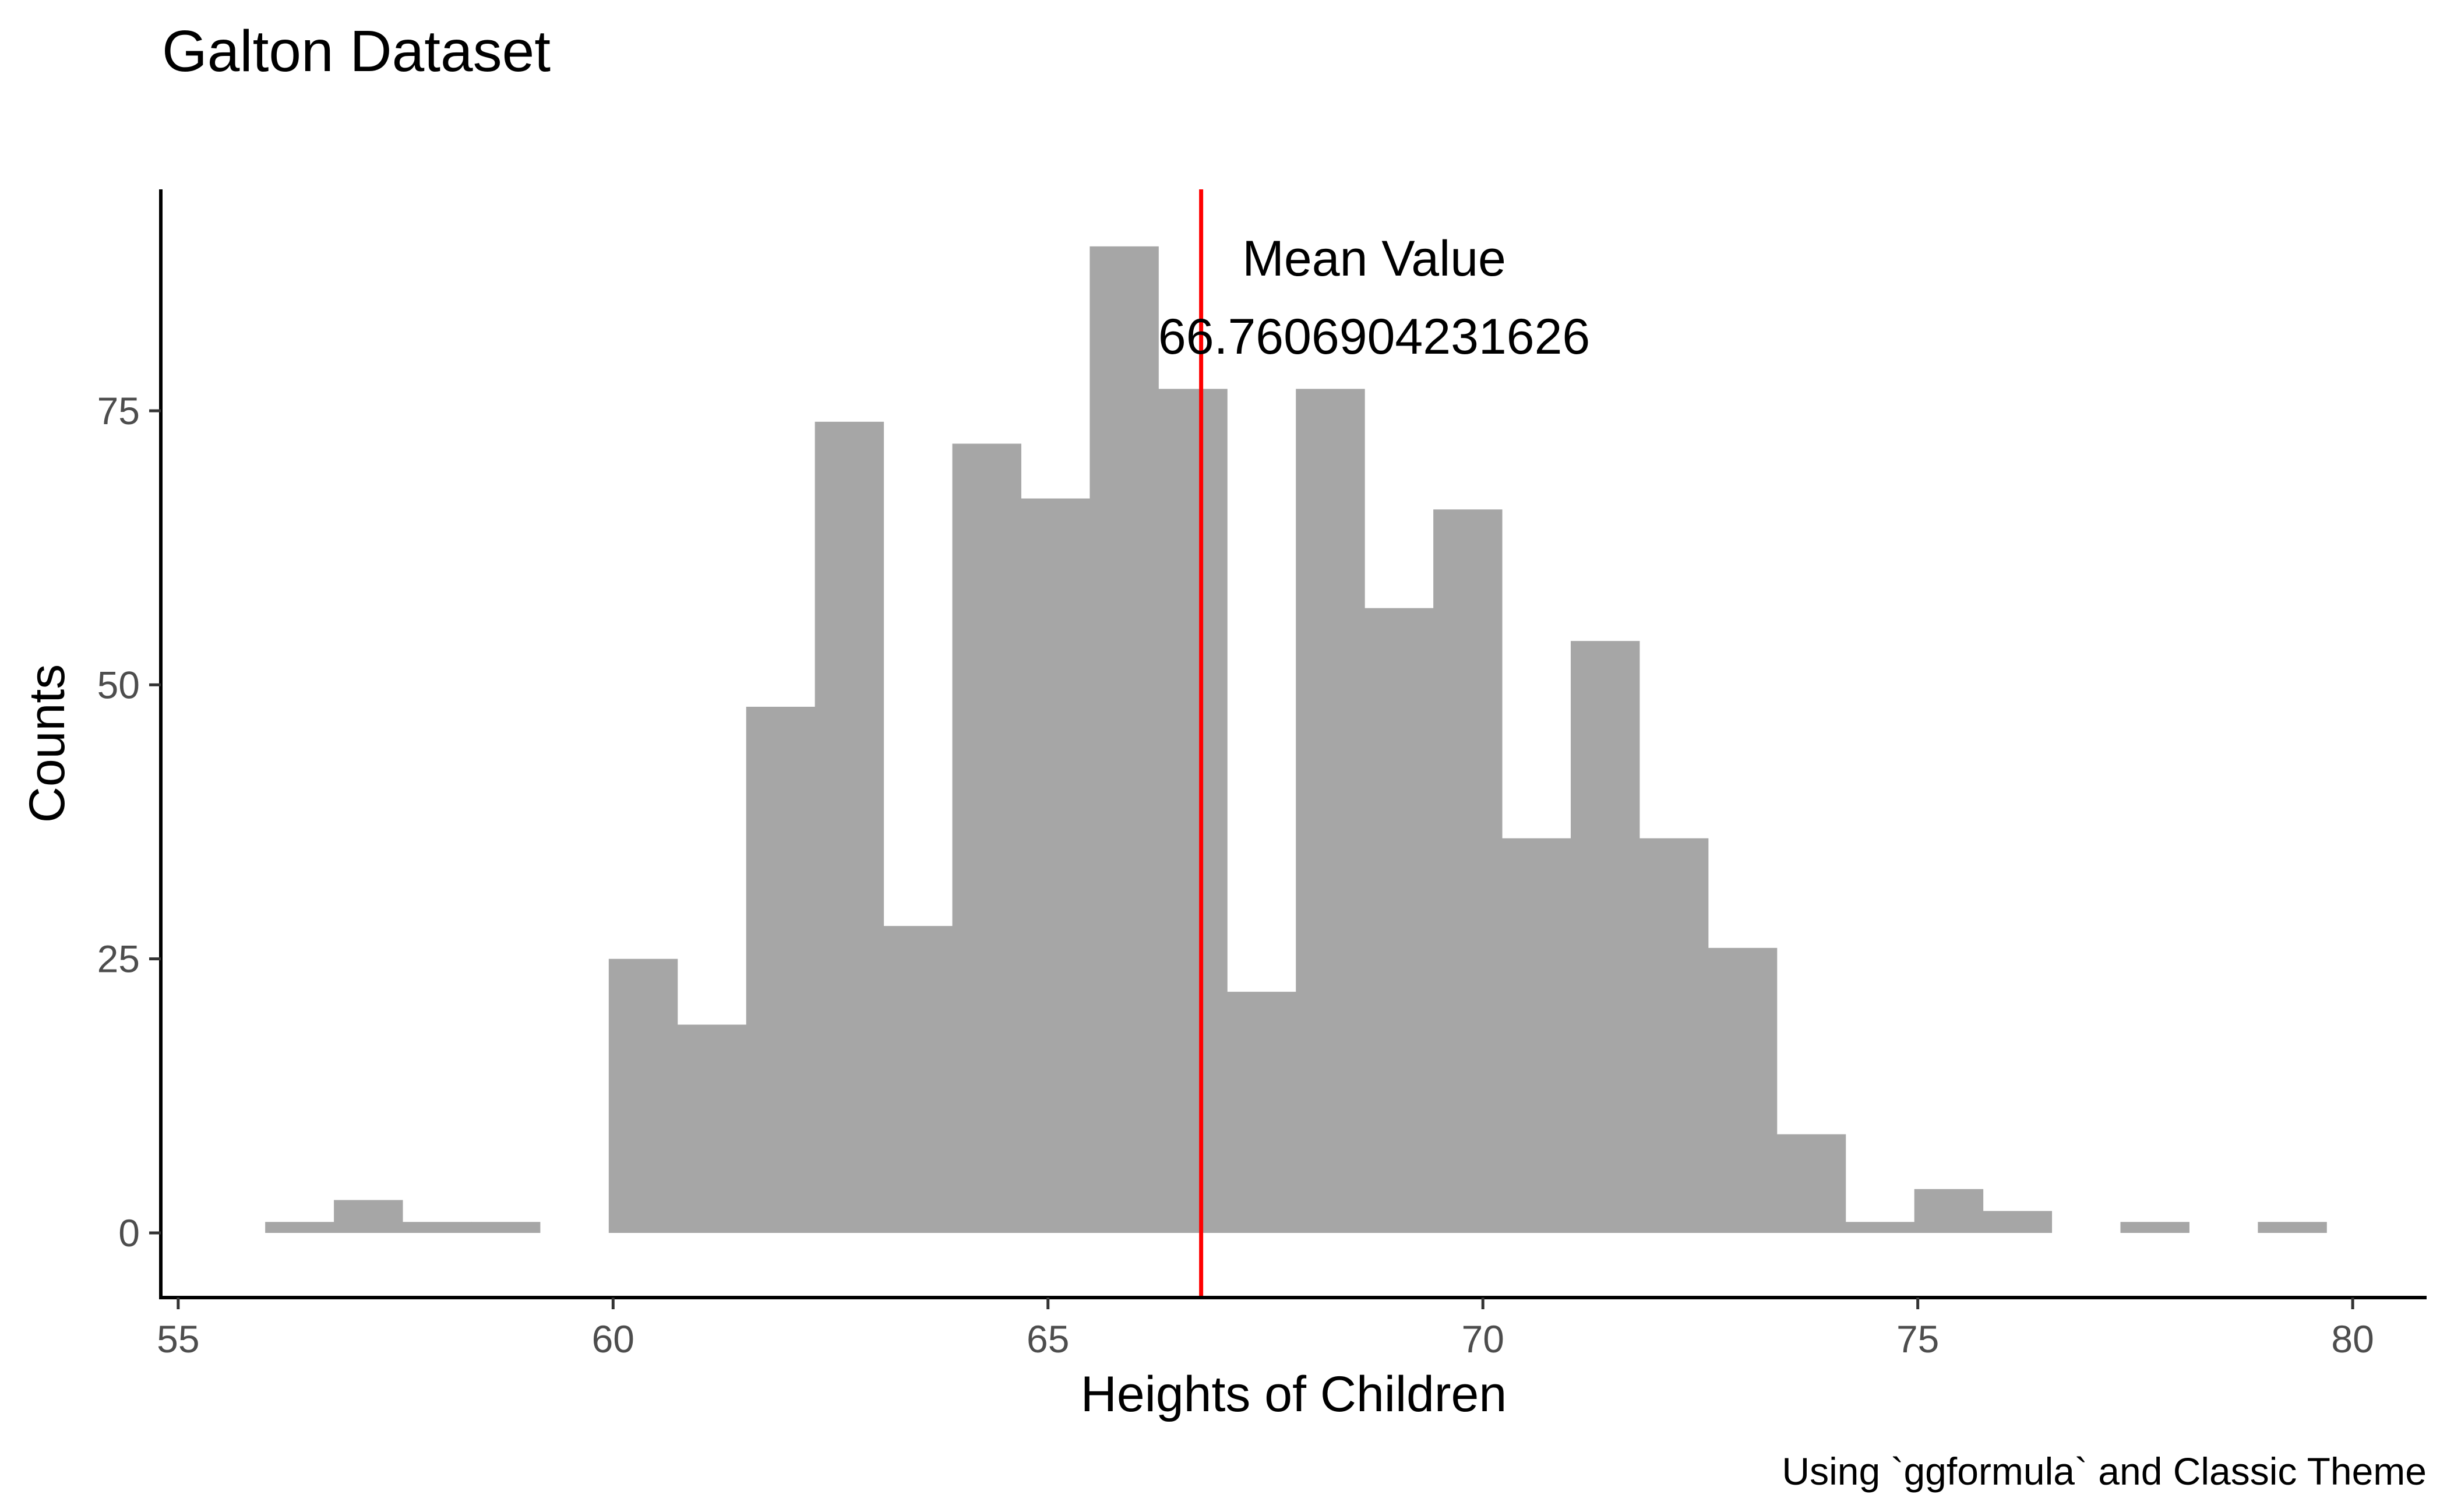 This screenshot has height=1512, width=2447. What do you see at coordinates (178, 1339) in the screenshot?
I see `x-tick-label: 55` at bounding box center [178, 1339].